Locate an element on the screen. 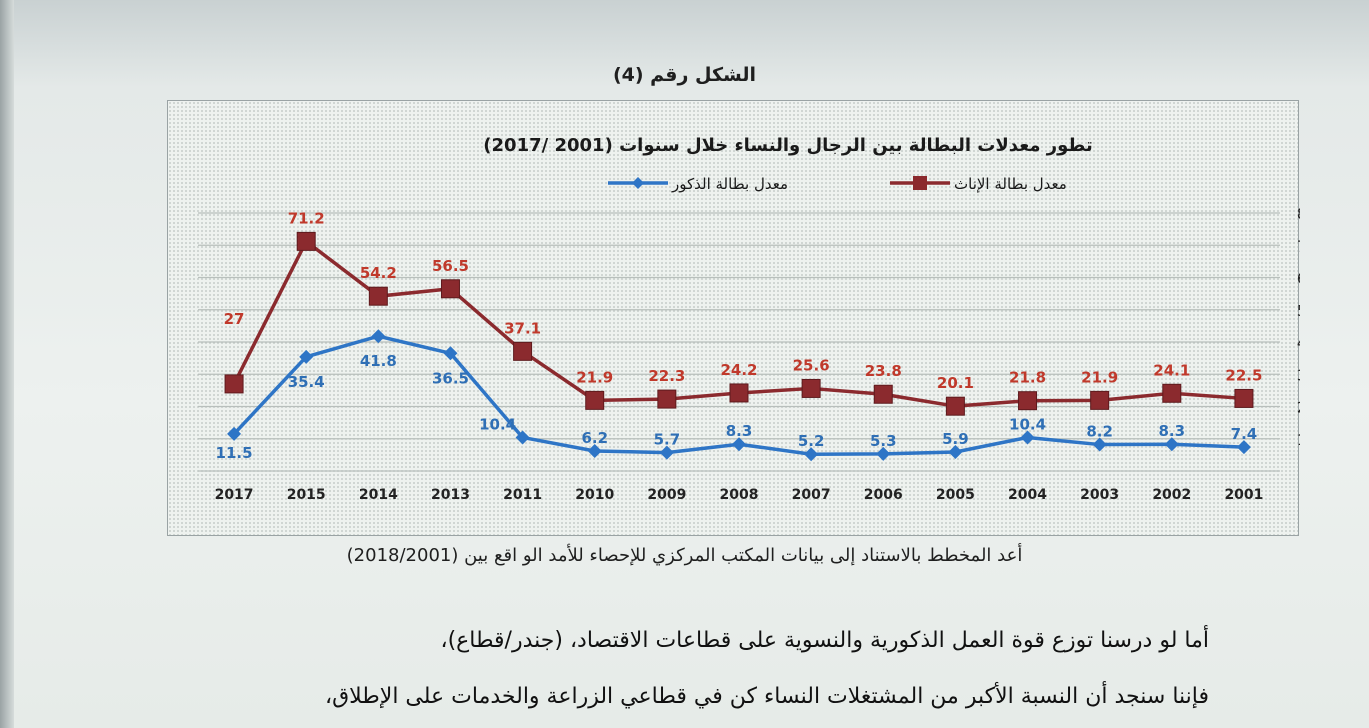 The width and height of the screenshot is (1369, 728). x-tick-label: 2003 is located at coordinates (1099, 495).